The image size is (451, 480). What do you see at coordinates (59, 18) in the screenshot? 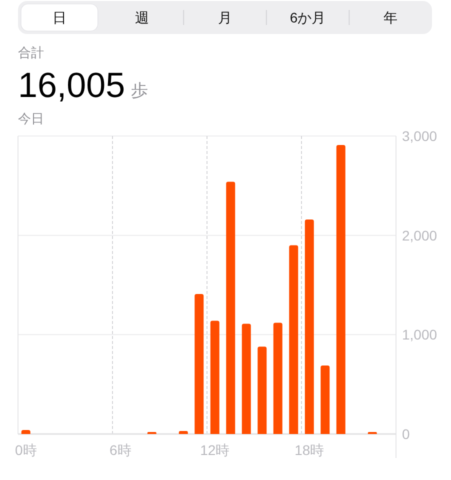
I see `tab-label: 日` at bounding box center [59, 18].